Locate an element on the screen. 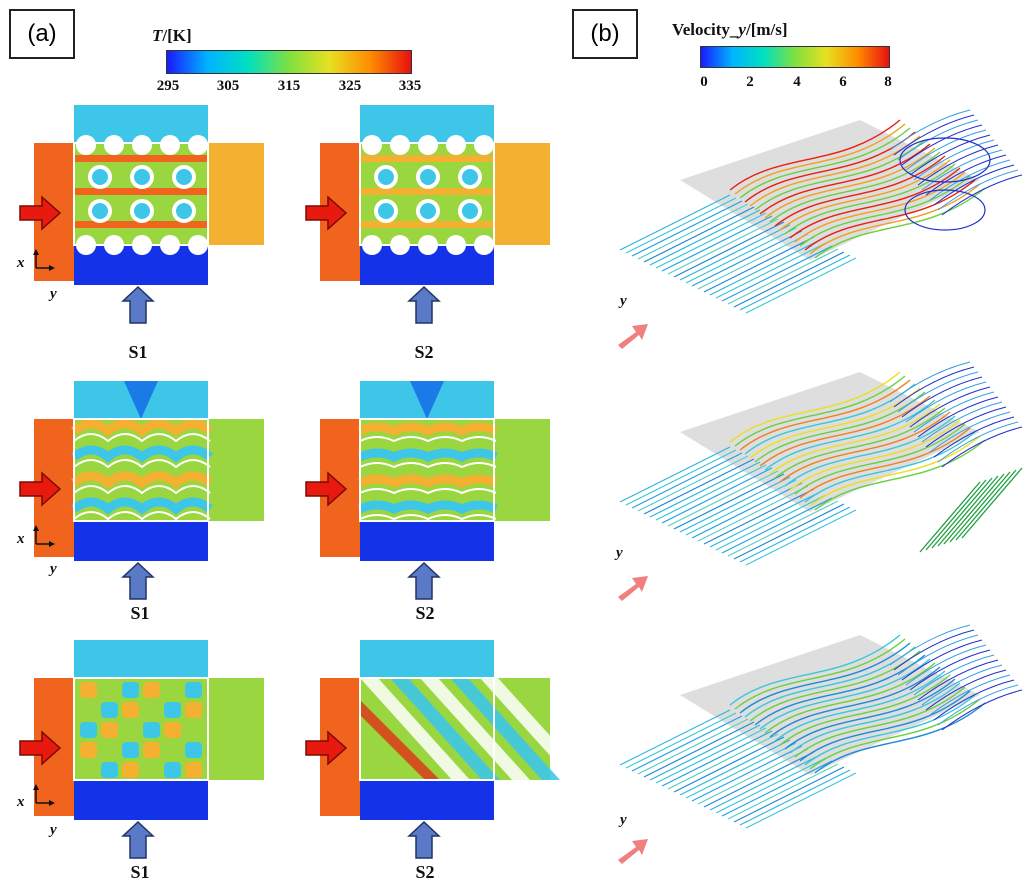  panel-b-tag: (b) is located at coordinates (605, 34).